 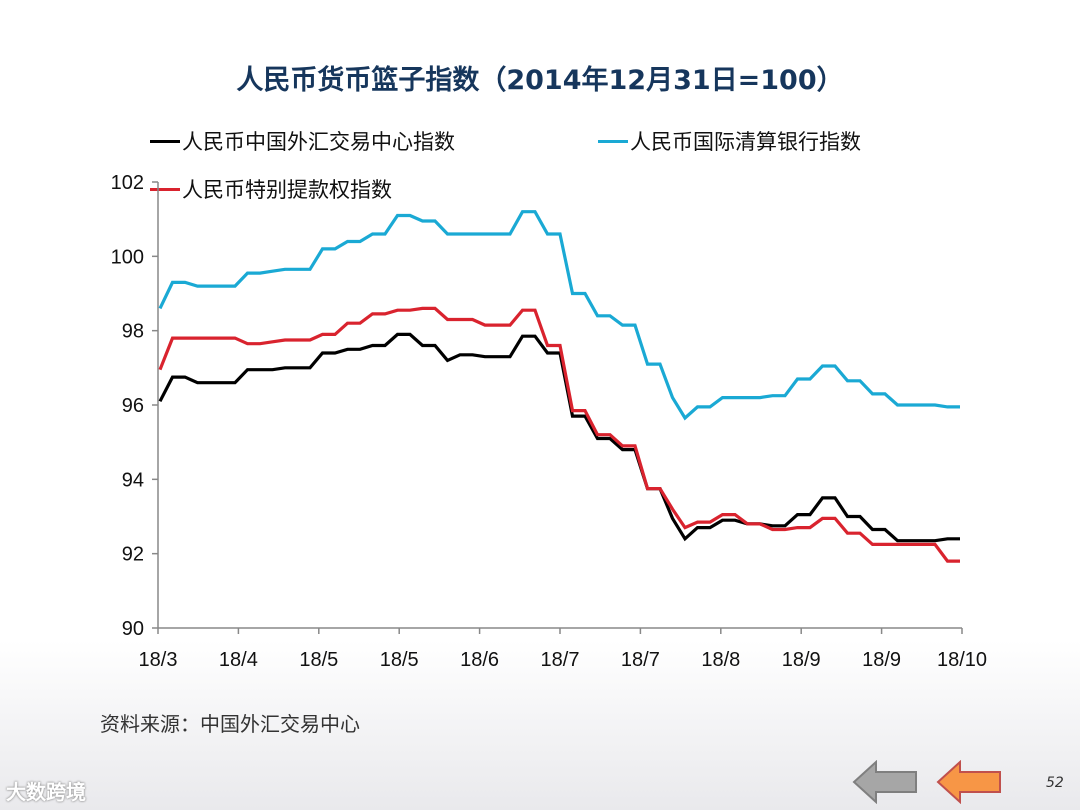 I want to click on back-button, so click(x=885, y=782).